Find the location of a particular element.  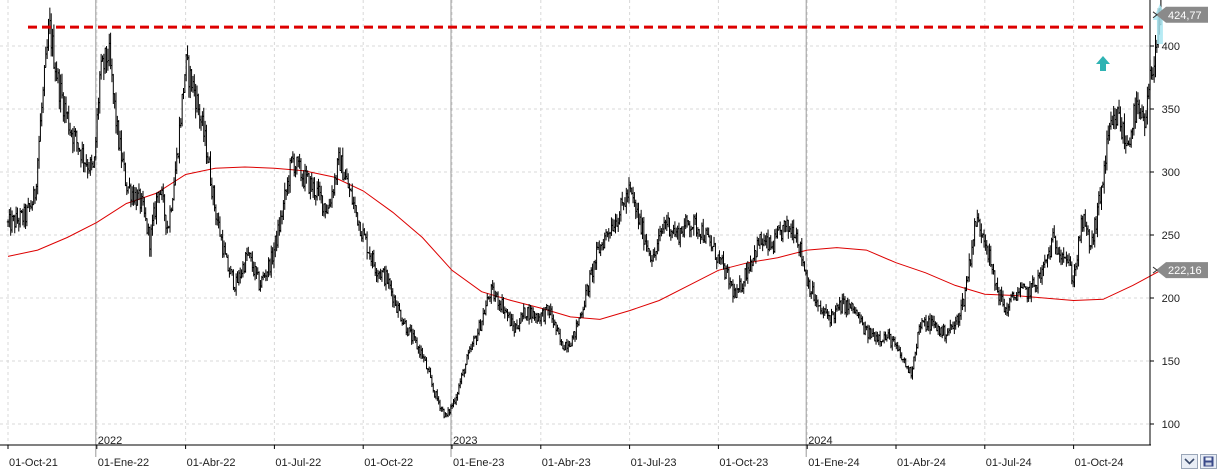

y-tick-label: 250 is located at coordinates (1171, 236).